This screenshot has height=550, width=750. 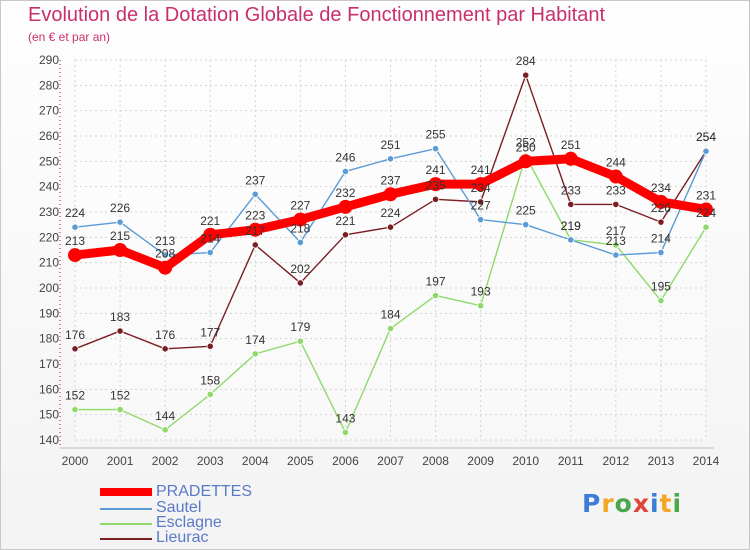 I want to click on data-label: 197, so click(x=436, y=282).